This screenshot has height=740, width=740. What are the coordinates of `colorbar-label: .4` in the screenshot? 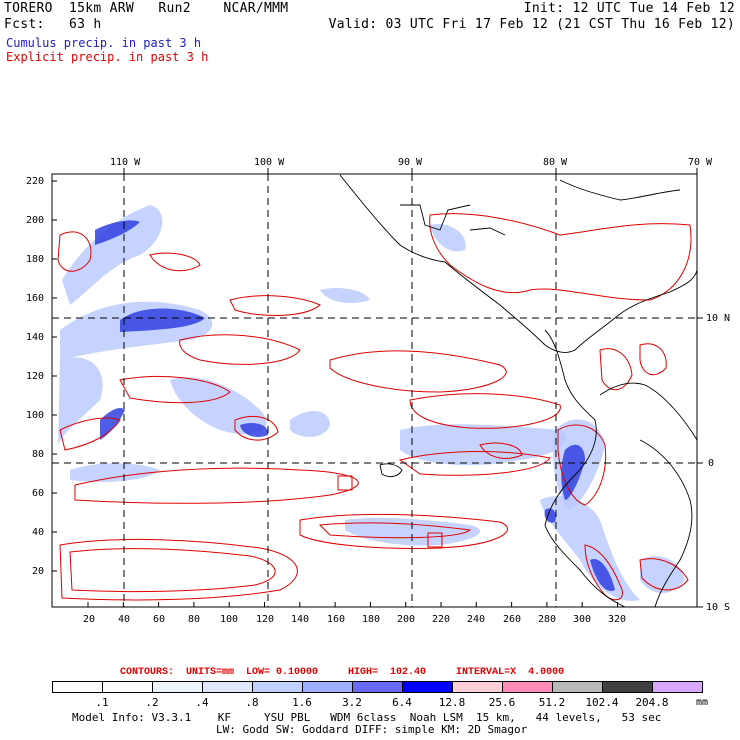 It's located at (202, 702).